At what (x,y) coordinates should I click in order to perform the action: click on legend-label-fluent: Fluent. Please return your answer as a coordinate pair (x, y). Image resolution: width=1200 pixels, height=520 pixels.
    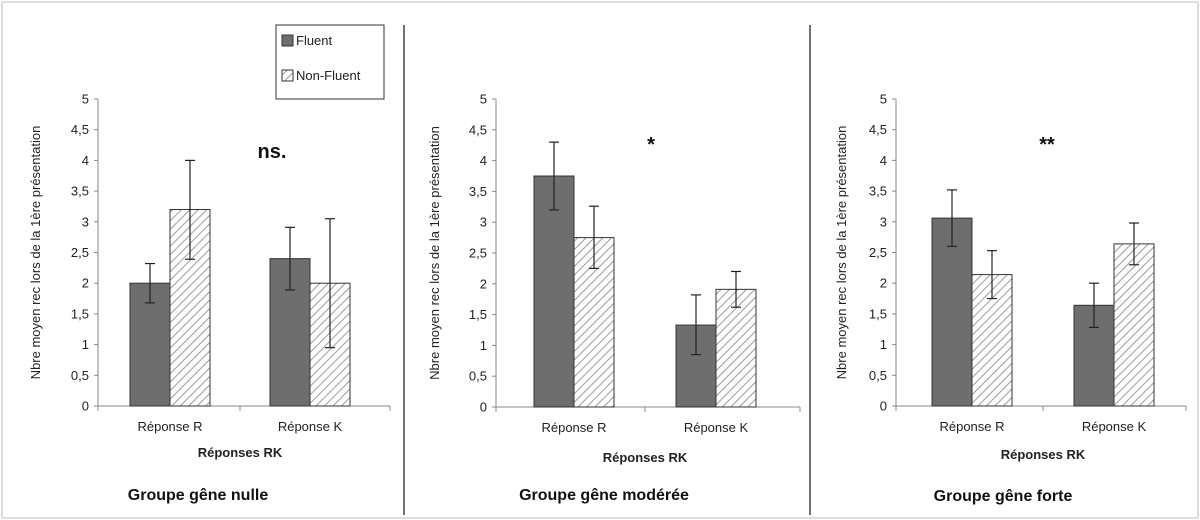
    Looking at the image, I should click on (314, 40).